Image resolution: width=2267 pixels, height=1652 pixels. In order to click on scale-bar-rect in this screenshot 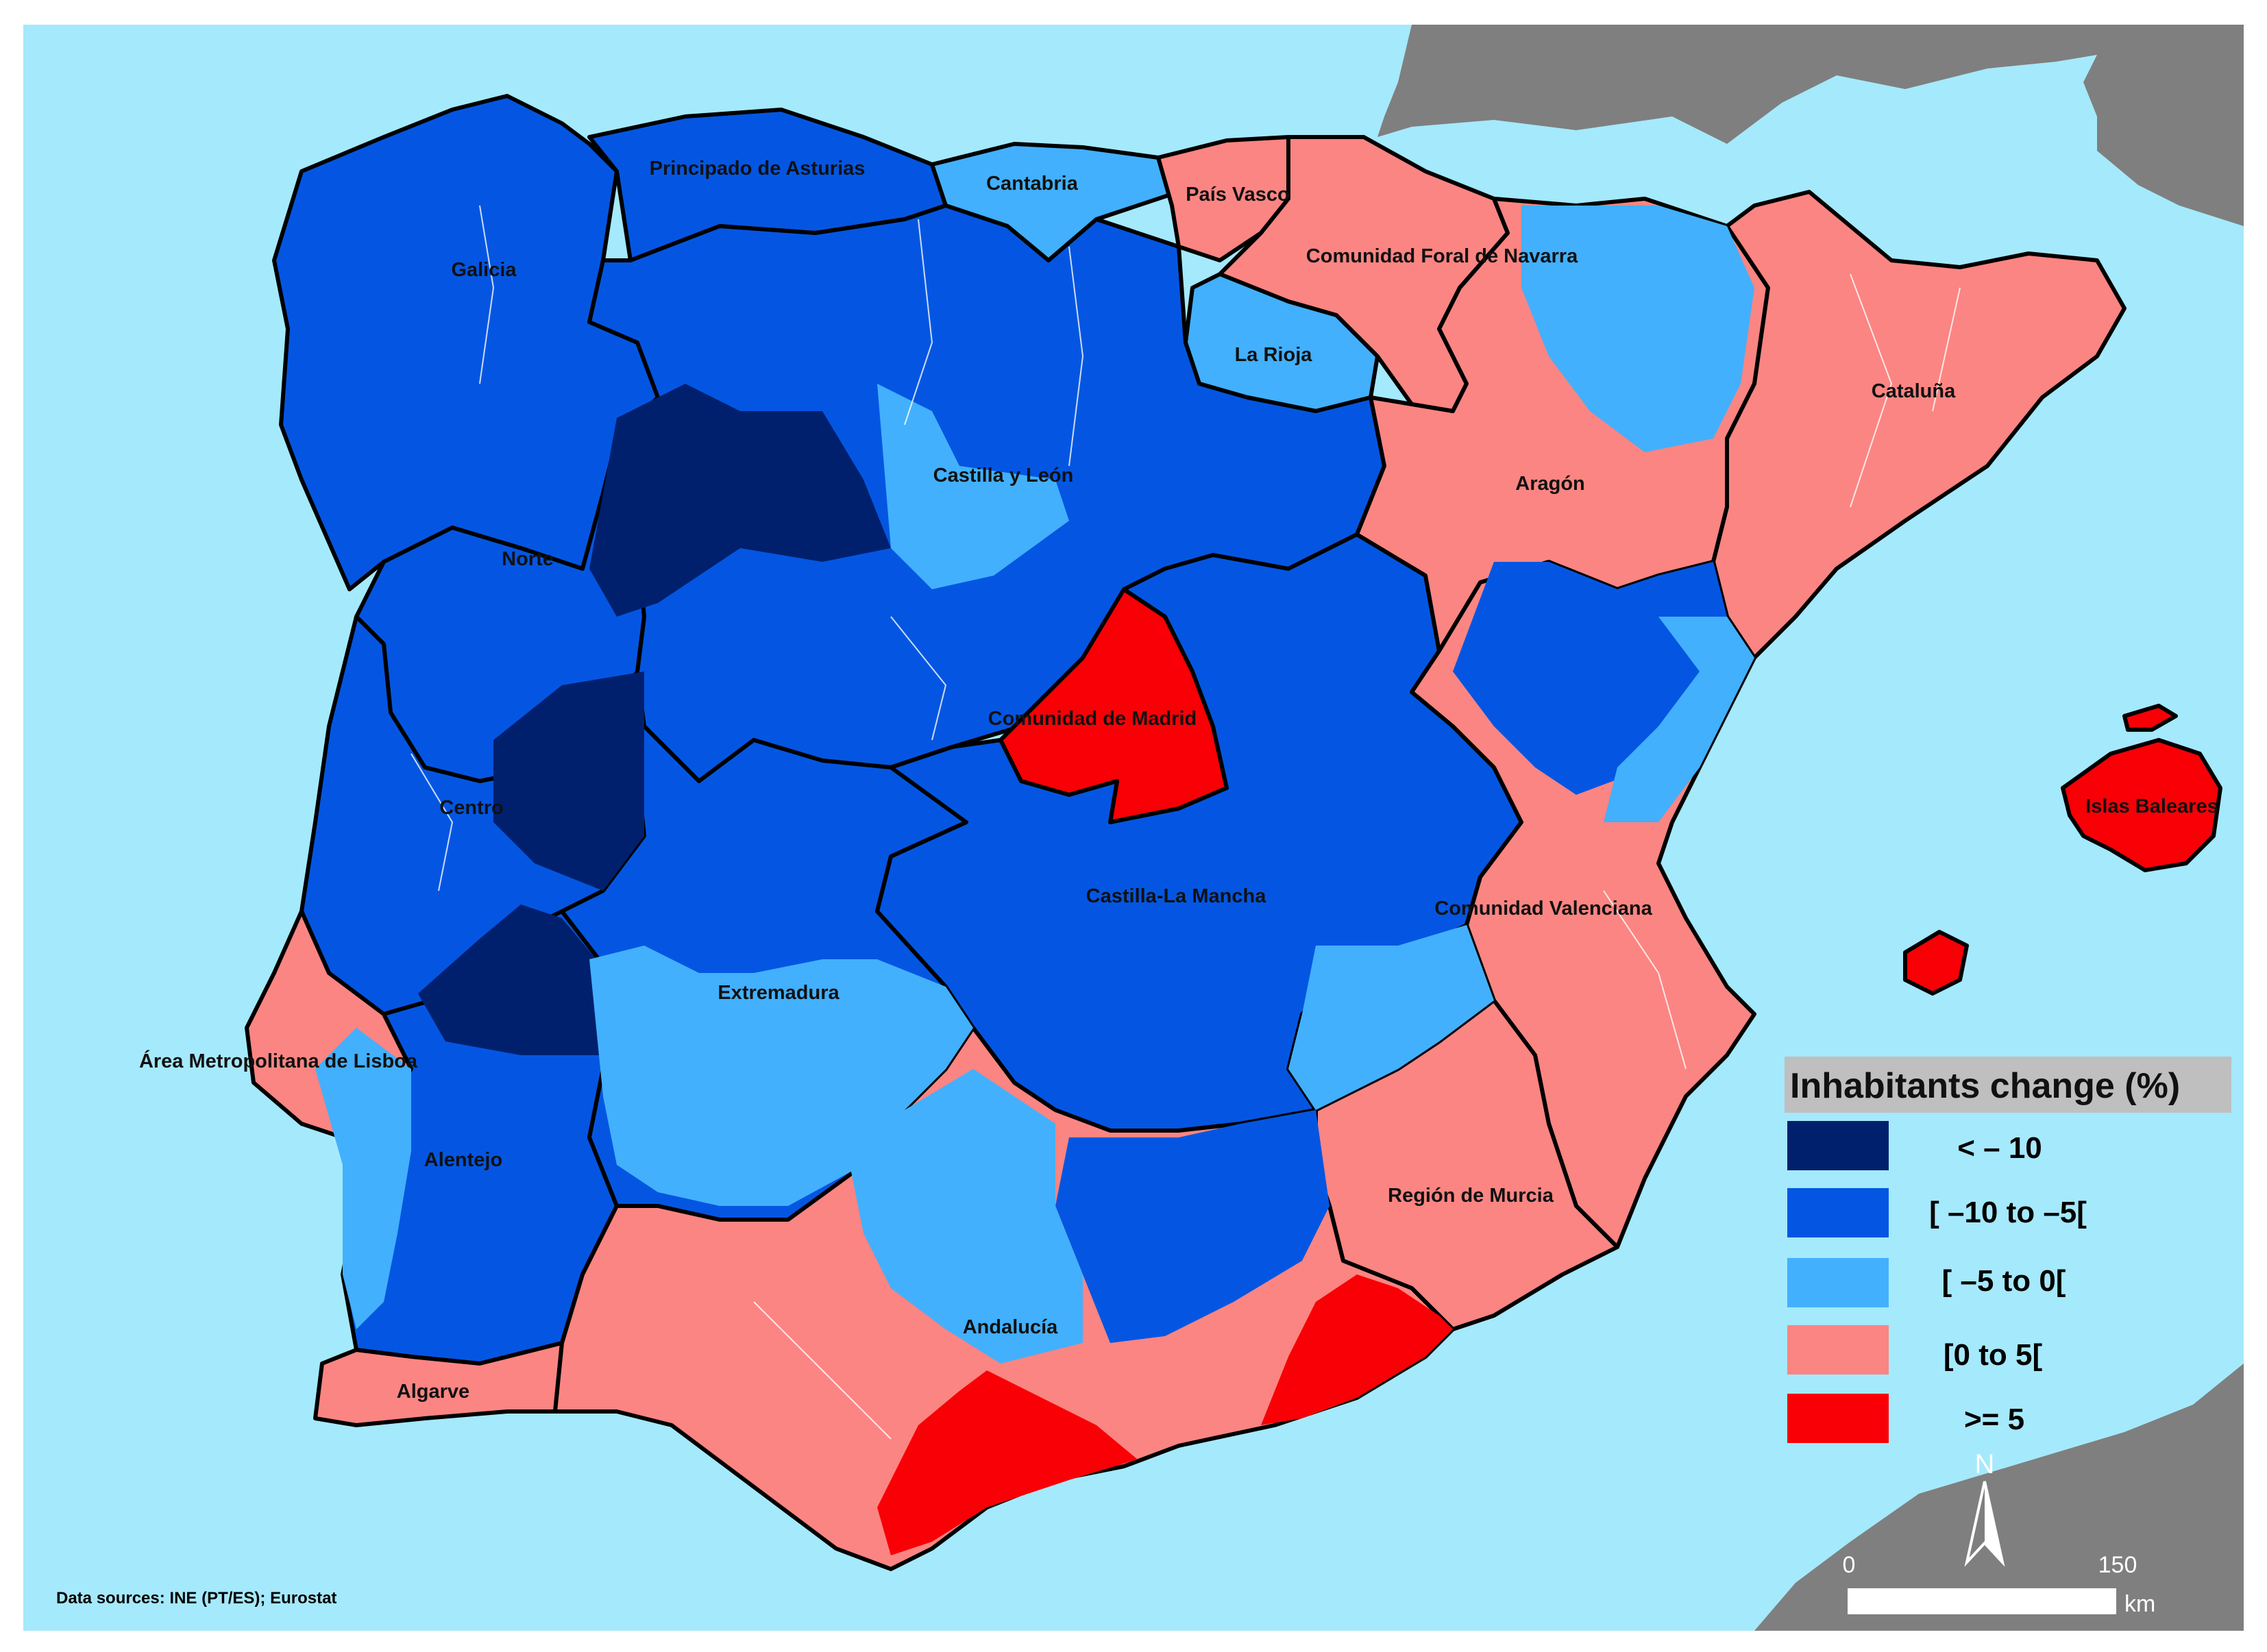, I will do `click(1982, 1601)`.